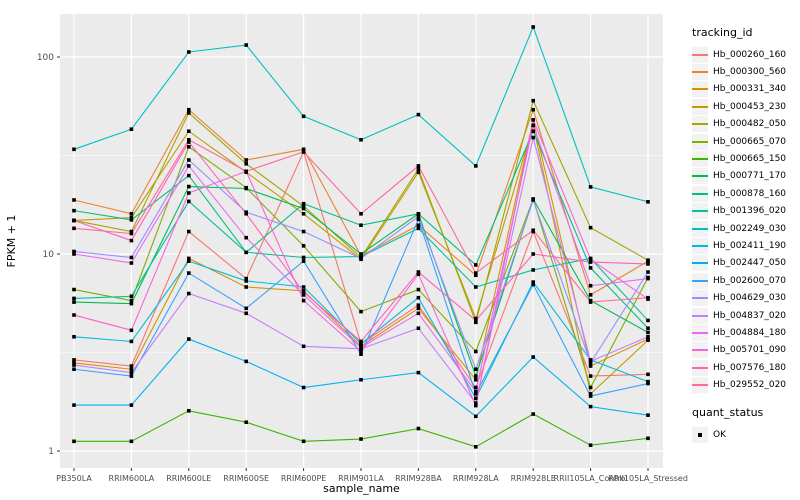 This screenshot has height=500, width=800. Describe the element at coordinates (700, 434) in the screenshot. I see `legend-key-square-icon` at that location.